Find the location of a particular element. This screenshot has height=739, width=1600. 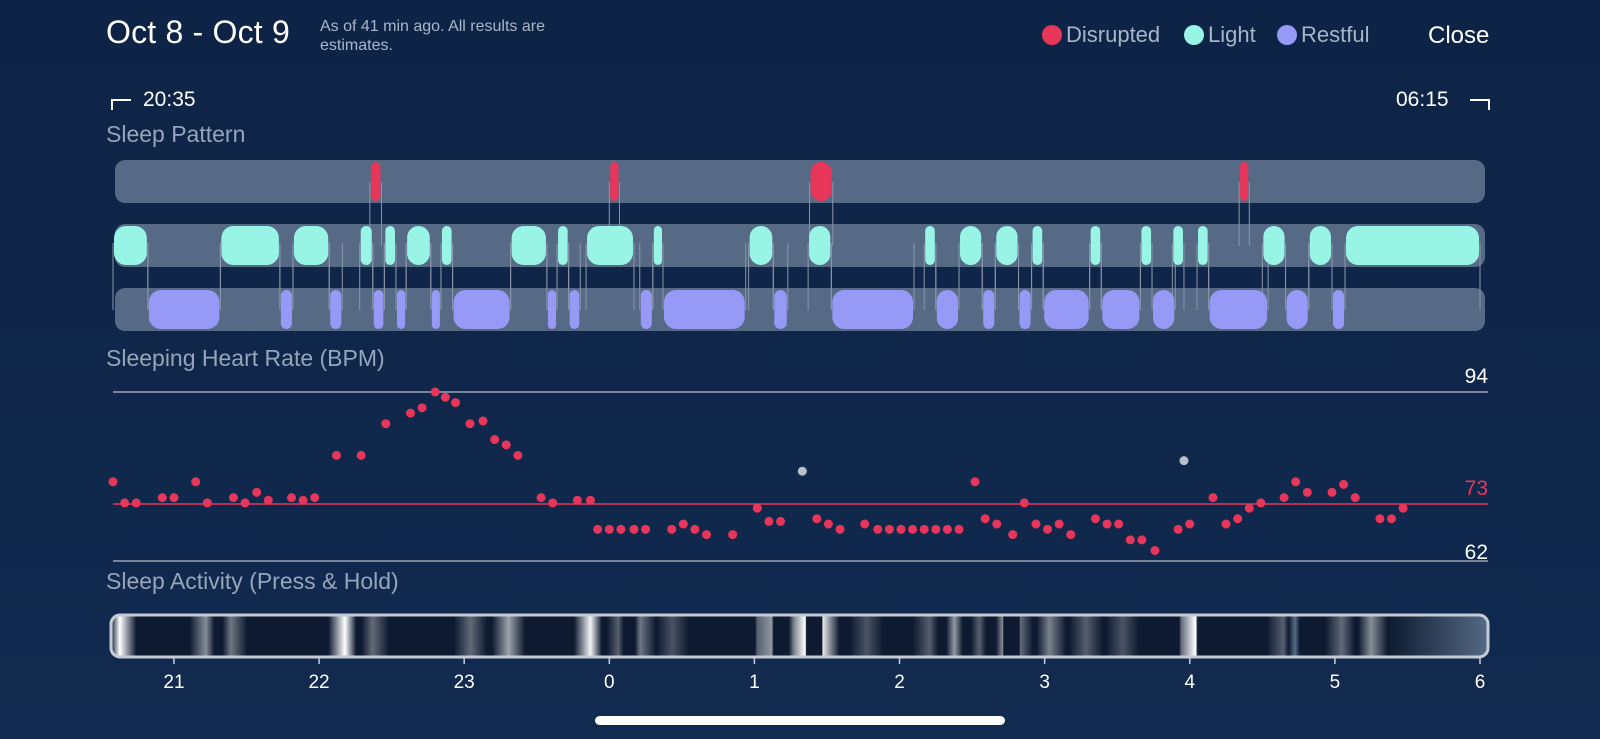

sleep-activity-bar is located at coordinates (799, 636).